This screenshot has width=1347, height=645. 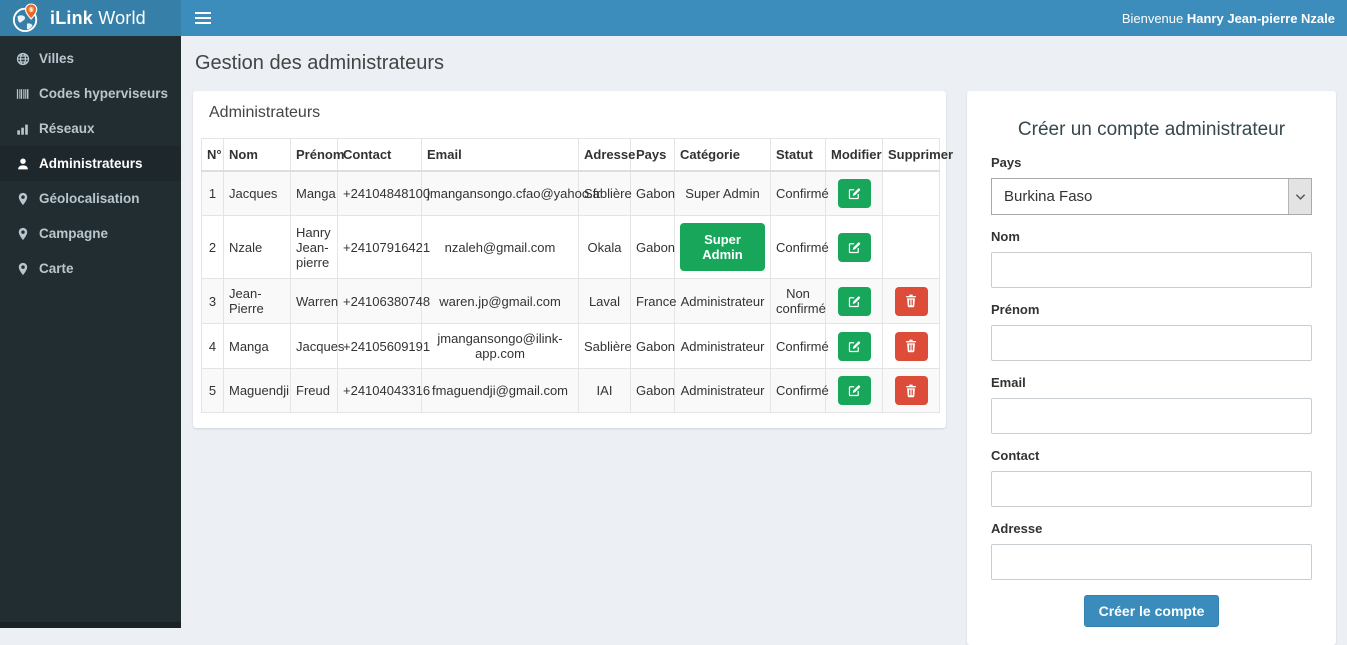 I want to click on sidebar-item-administrateurs: Administrateurs, so click(x=90, y=163).